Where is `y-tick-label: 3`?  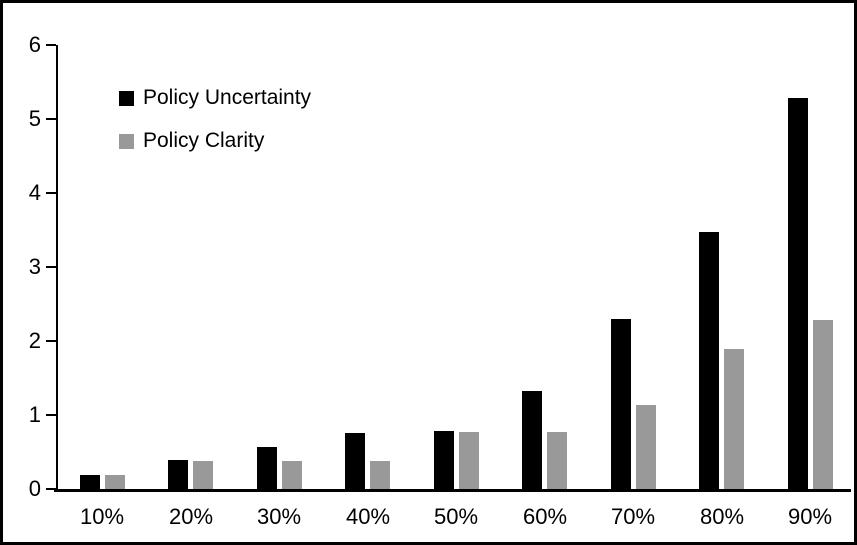 y-tick-label: 3 is located at coordinates (34, 266).